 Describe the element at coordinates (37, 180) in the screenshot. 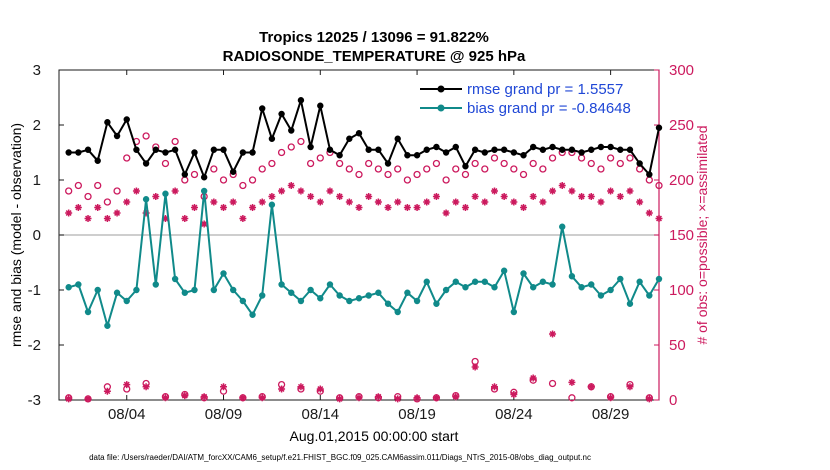

I see `left-y-tick-label: 1` at that location.